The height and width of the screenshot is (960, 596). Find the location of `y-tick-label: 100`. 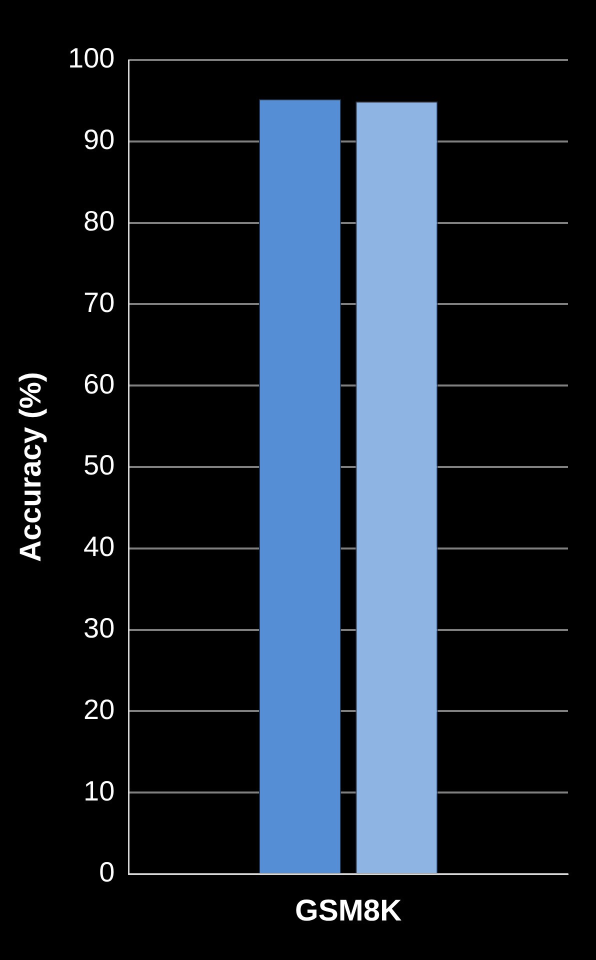

y-tick-label: 100 is located at coordinates (91, 58).